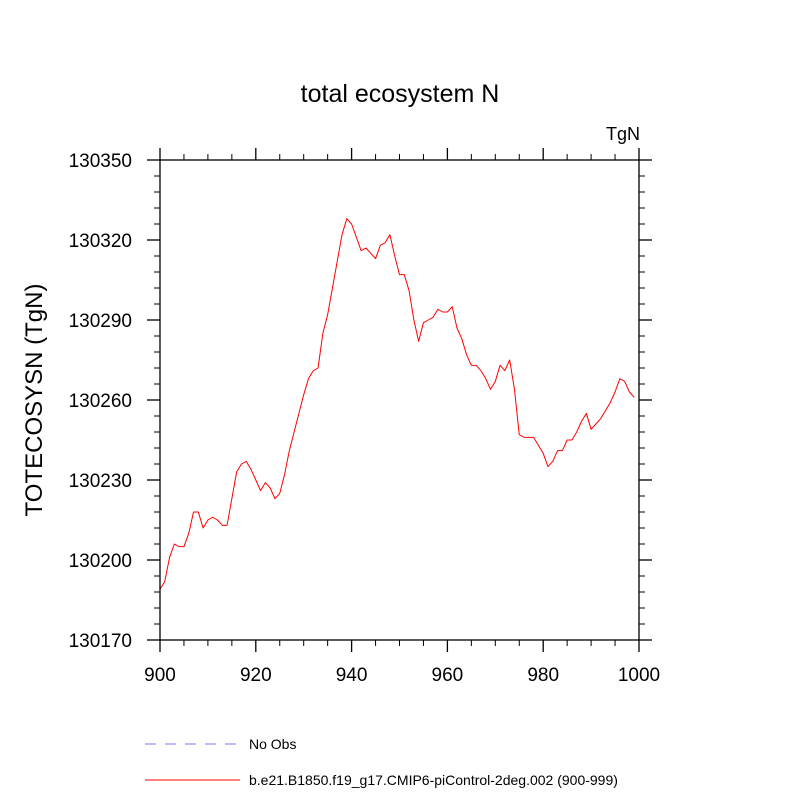 Image resolution: width=800 pixels, height=800 pixels. I want to click on x-tick-label: 1000, so click(639, 675).